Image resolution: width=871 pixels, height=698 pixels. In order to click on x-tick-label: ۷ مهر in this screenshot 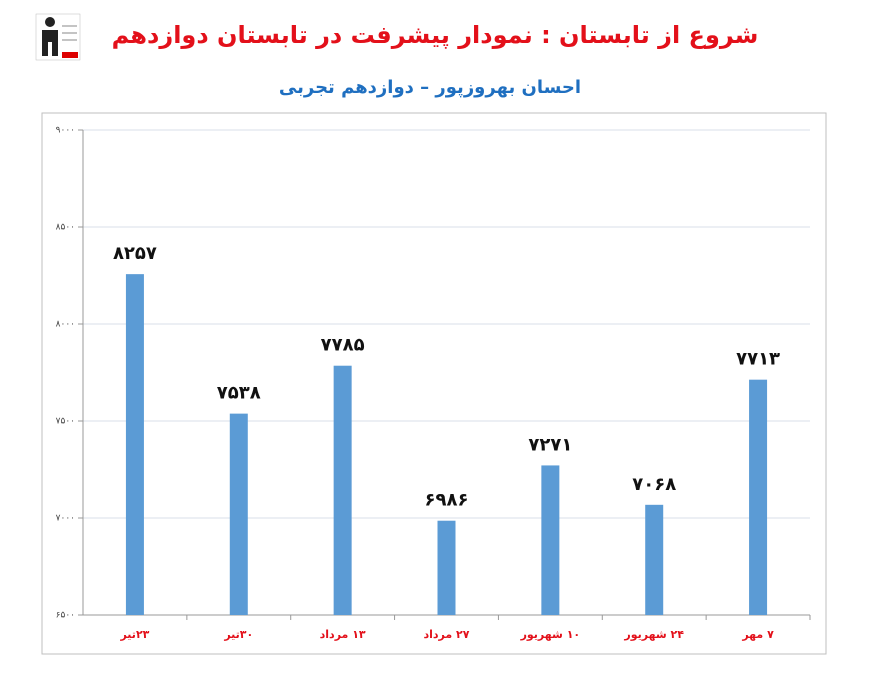, I will do `click(757, 634)`.